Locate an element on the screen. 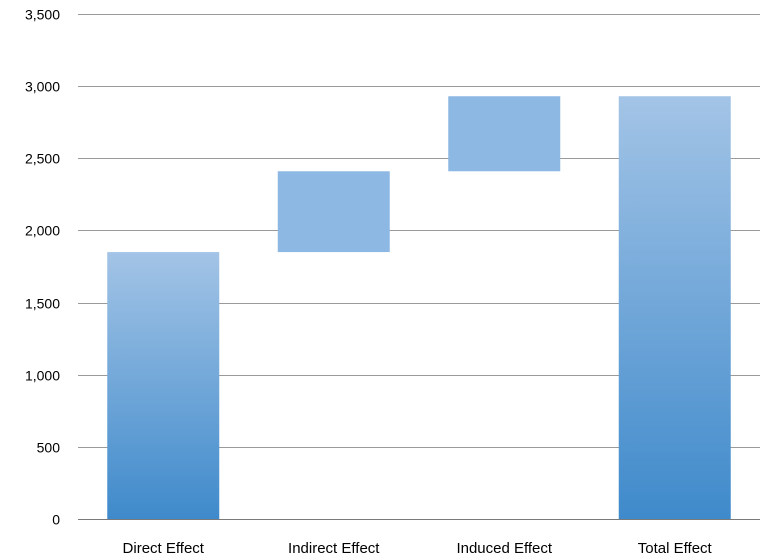  bar-indirect-effect is located at coordinates (333, 212).